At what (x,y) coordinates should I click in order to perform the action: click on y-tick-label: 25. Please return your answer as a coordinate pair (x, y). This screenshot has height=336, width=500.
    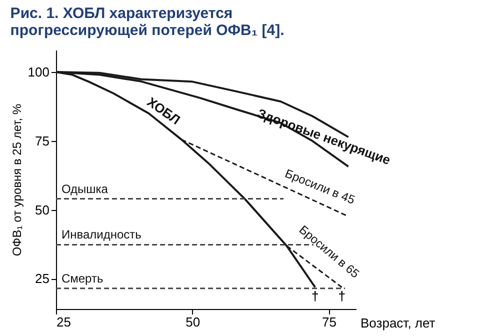
    Looking at the image, I should click on (42, 278).